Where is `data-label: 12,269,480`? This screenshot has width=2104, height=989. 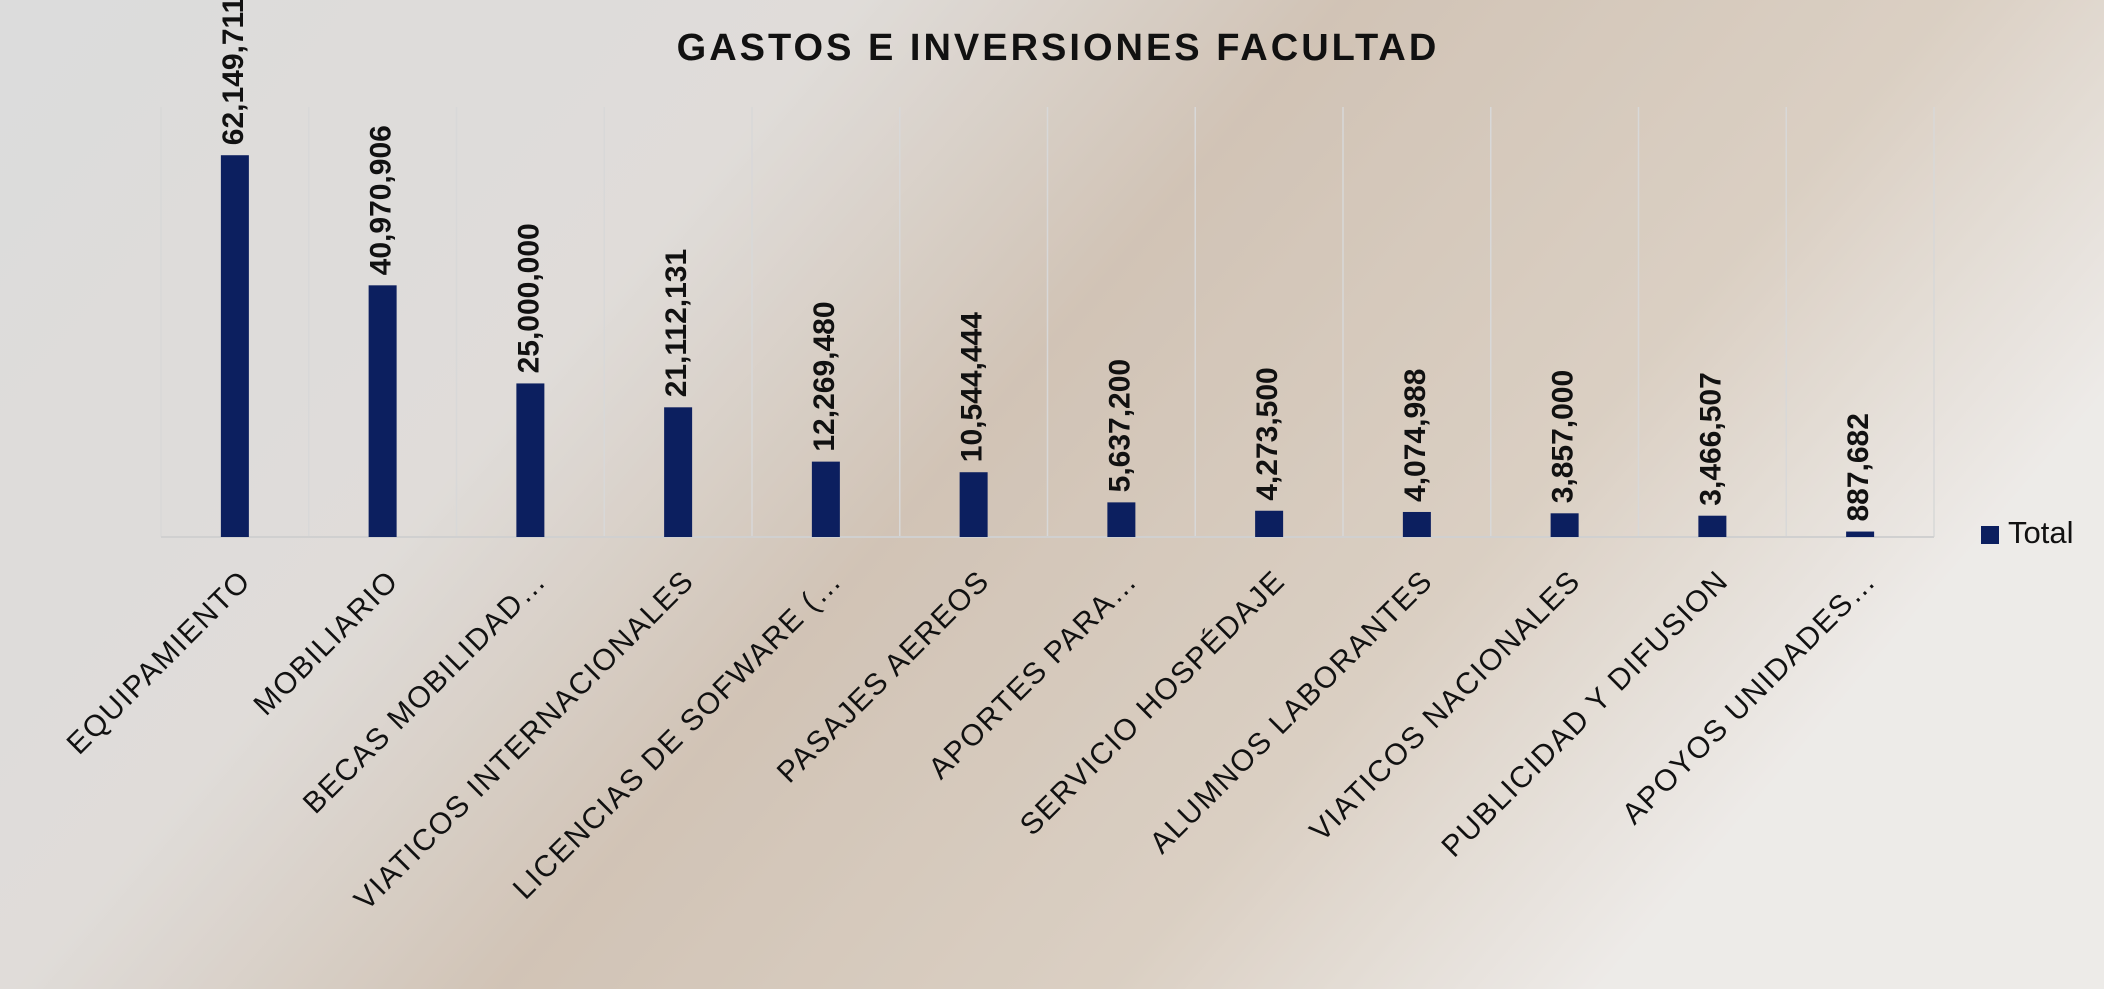
data-label: 12,269,480 is located at coordinates (824, 376).